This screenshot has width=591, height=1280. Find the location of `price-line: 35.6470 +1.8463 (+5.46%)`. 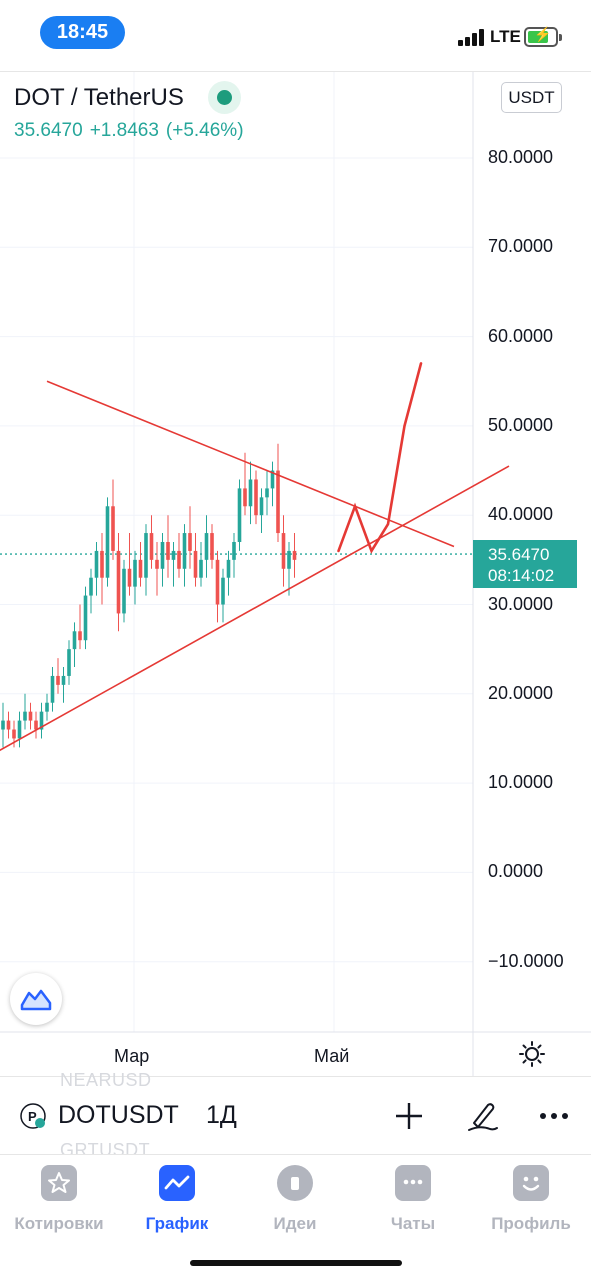

price-line: 35.6470 +1.8463 (+5.46%) is located at coordinates (132, 131).